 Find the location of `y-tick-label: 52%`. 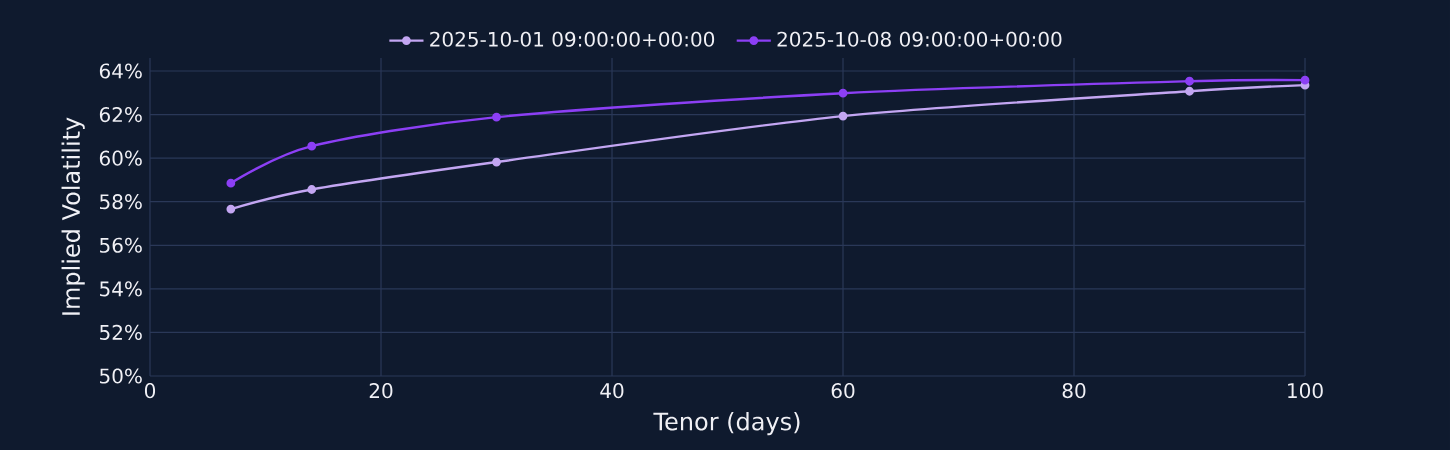

y-tick-label: 52% is located at coordinates (121, 332).